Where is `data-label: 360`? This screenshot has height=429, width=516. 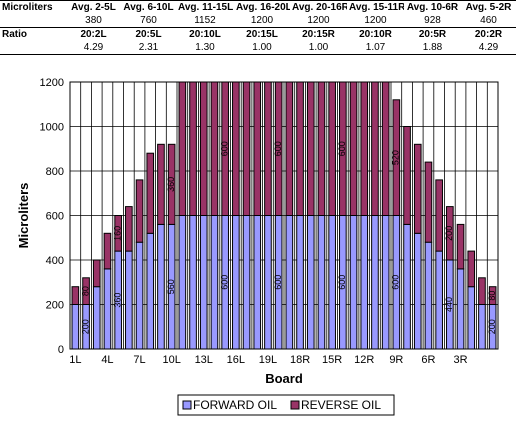
data-label: 360 is located at coordinates (171, 184).